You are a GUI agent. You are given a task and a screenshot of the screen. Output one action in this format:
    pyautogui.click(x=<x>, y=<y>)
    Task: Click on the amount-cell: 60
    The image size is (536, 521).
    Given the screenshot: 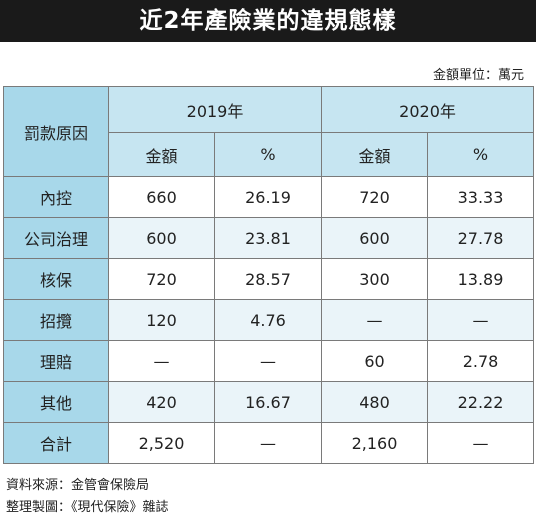 What is the action you would take?
    pyautogui.click(x=375, y=361)
    